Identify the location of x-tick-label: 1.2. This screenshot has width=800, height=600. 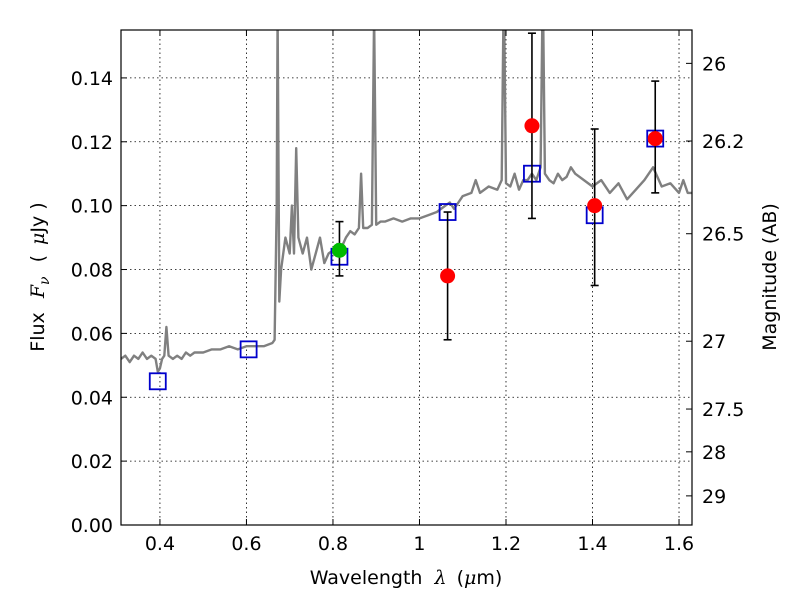
(506, 544).